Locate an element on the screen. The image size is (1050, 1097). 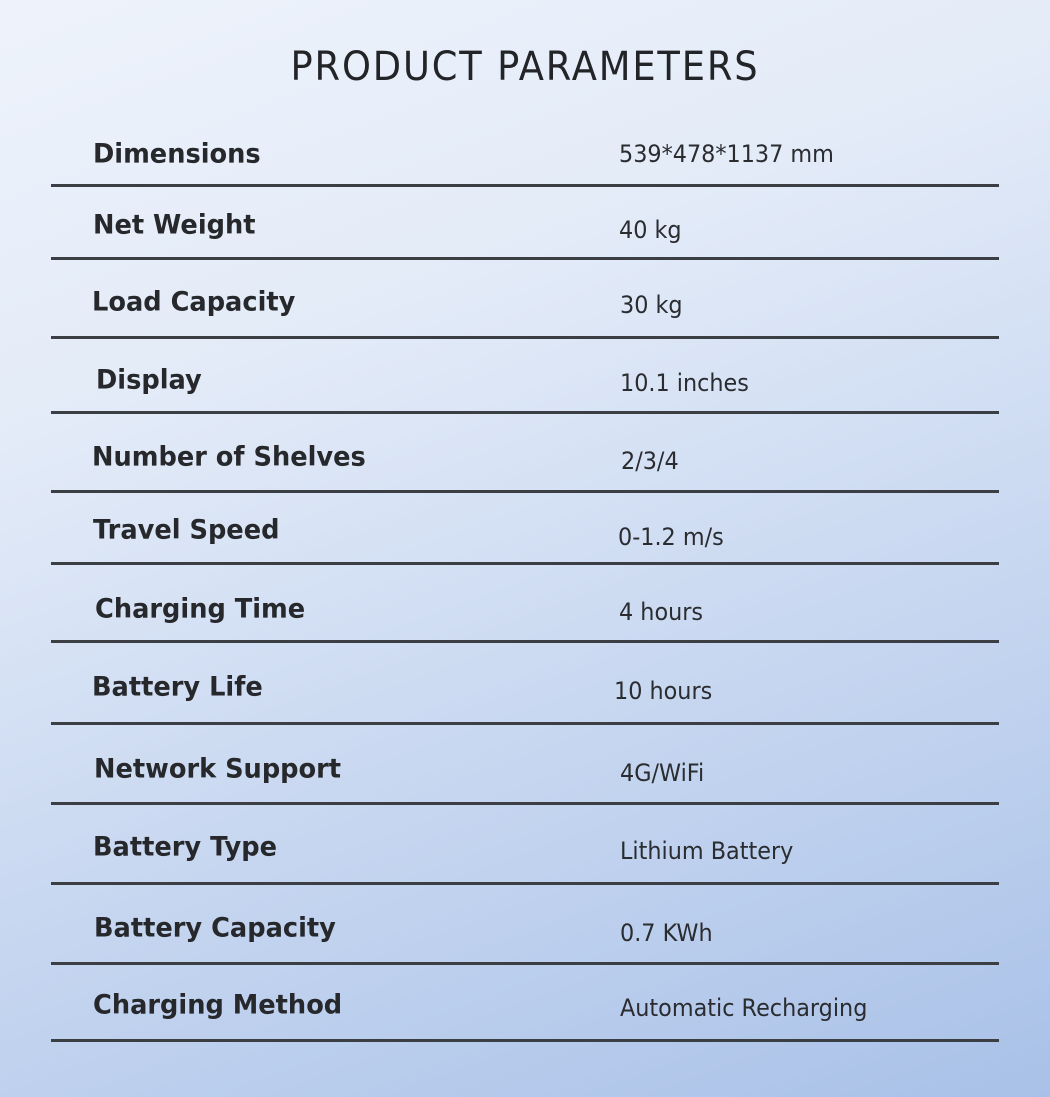
parameter-value: Automatic Recharging is located at coordinates (744, 1008).